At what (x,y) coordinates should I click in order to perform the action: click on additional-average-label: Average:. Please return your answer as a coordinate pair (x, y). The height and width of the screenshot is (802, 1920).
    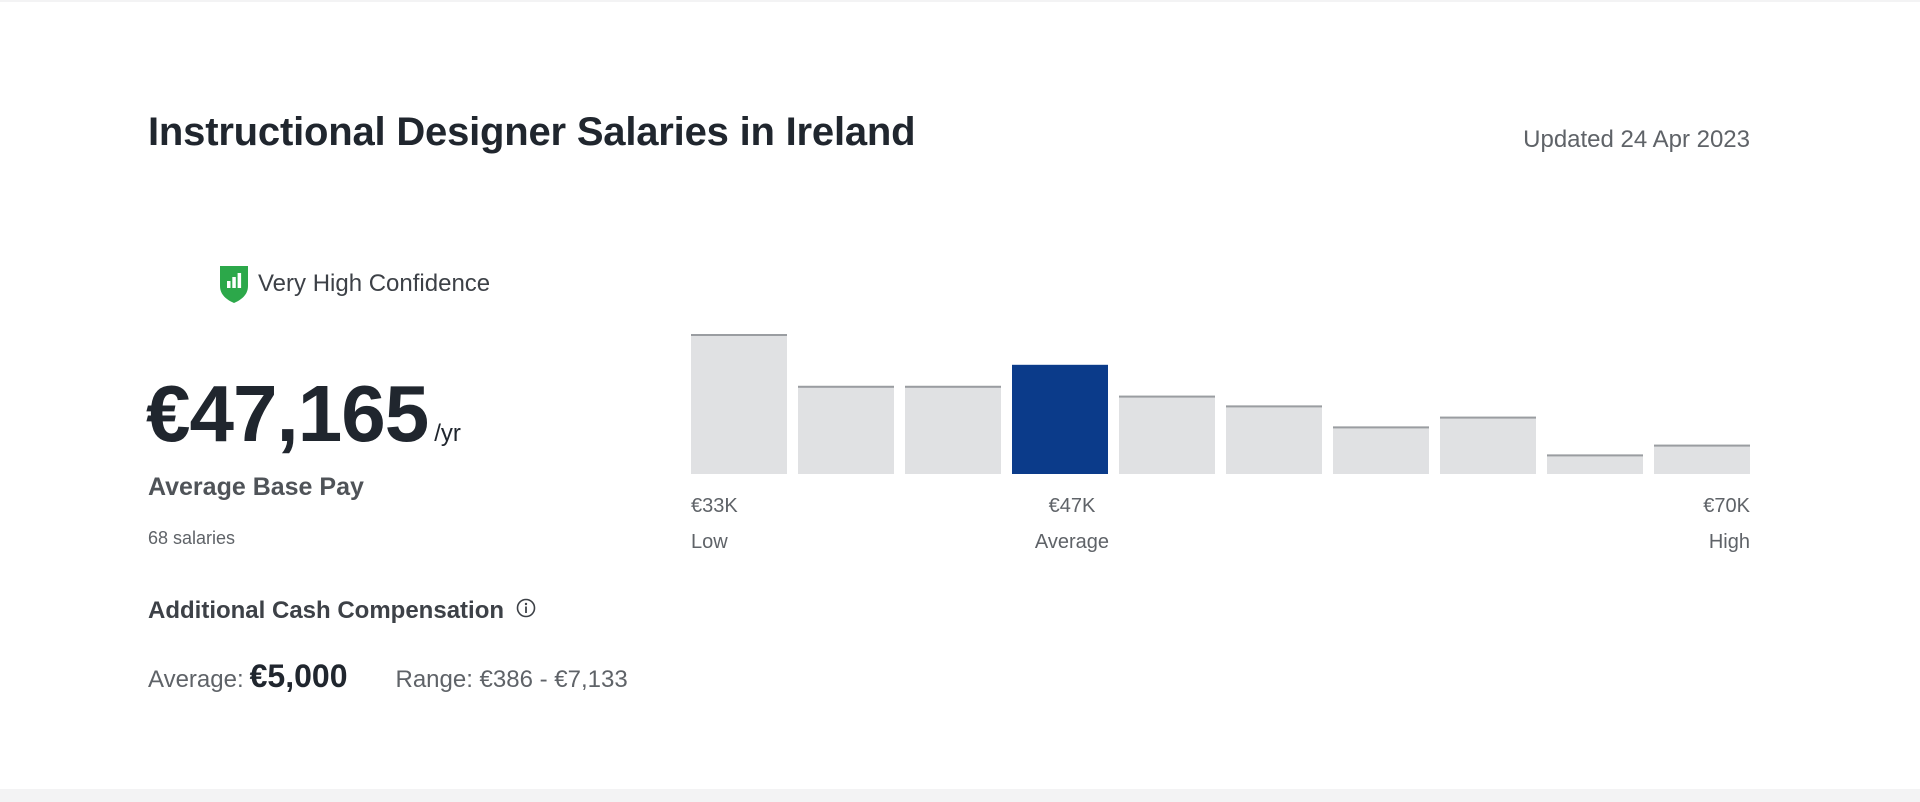
    Looking at the image, I should click on (196, 679).